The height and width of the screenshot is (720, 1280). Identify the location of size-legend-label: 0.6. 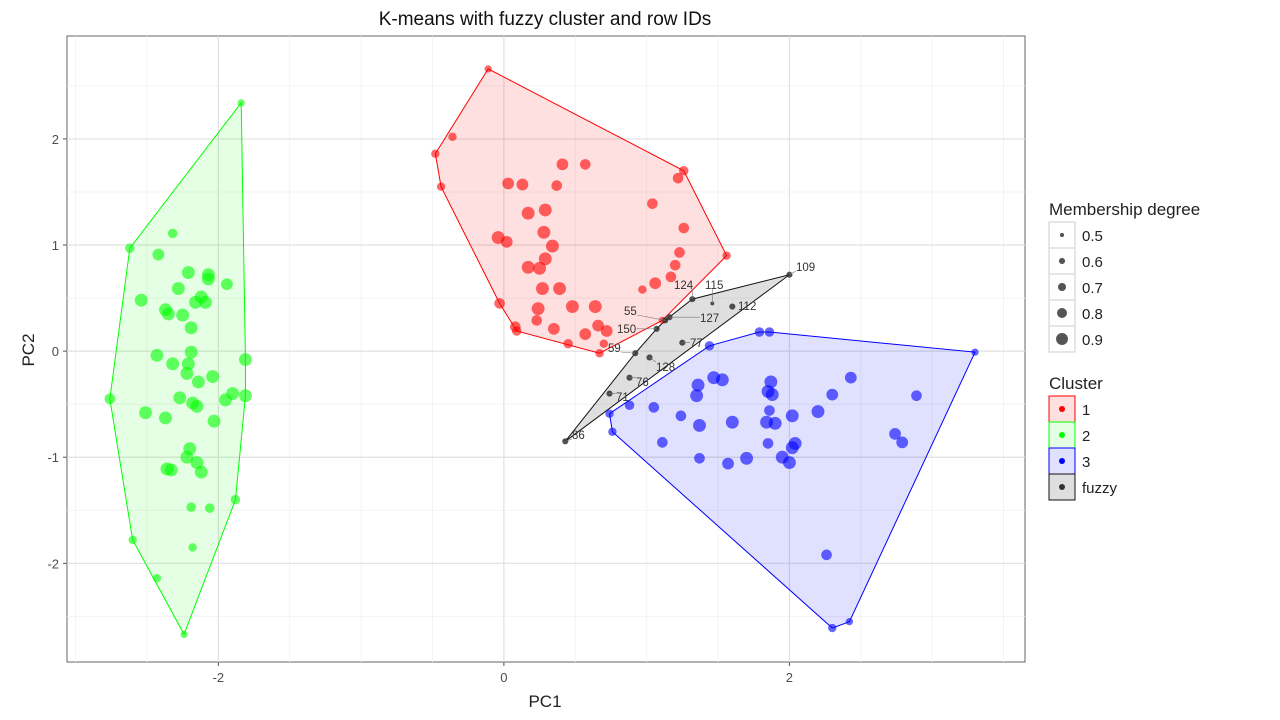
(1092, 262).